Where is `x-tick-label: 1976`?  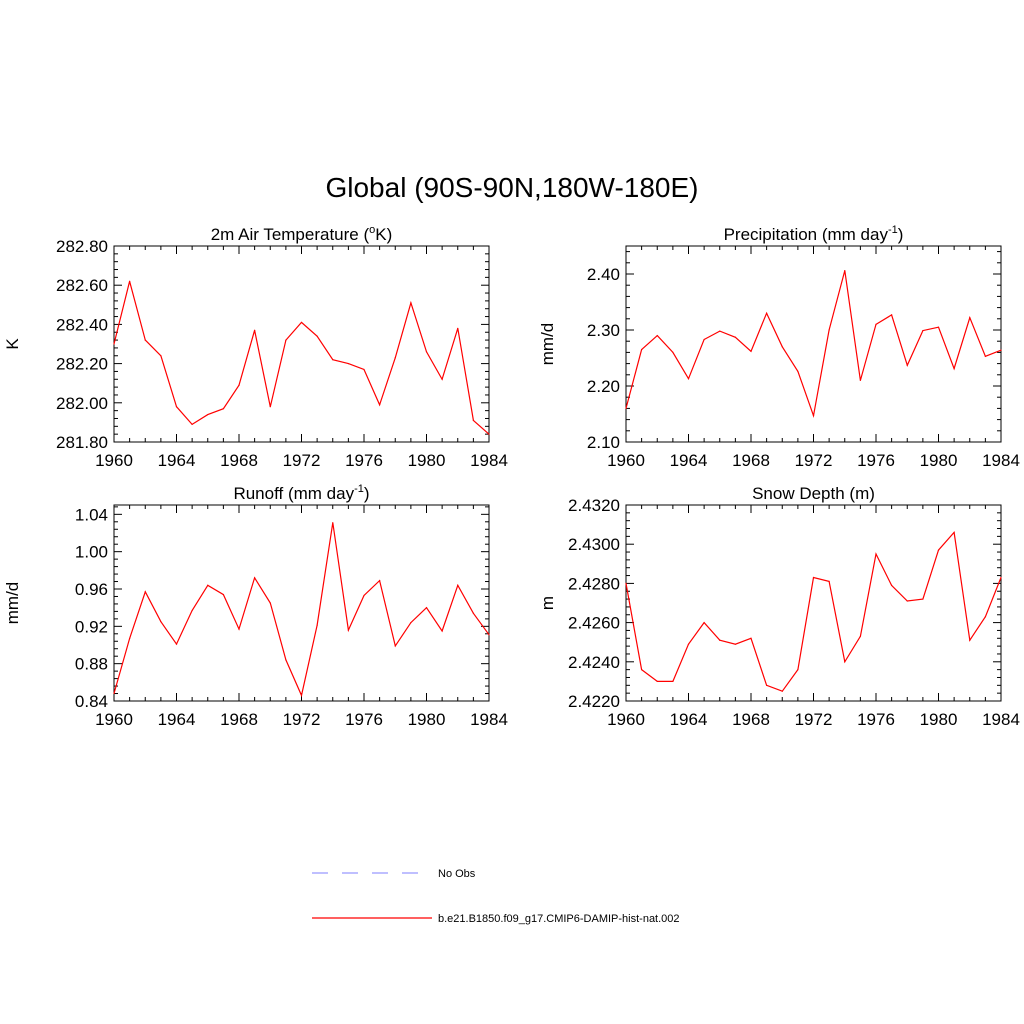 x-tick-label: 1976 is located at coordinates (364, 719).